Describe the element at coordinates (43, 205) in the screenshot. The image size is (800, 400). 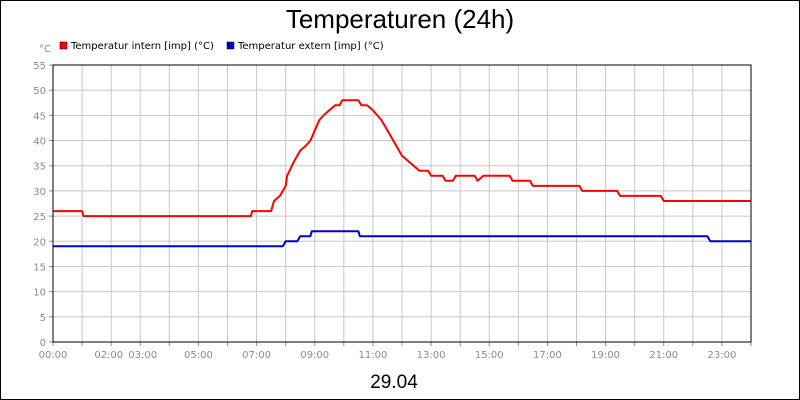
I see `y-axis-ticks: 0 5 10 15 20 25 30 35 40 45 50 55` at that location.